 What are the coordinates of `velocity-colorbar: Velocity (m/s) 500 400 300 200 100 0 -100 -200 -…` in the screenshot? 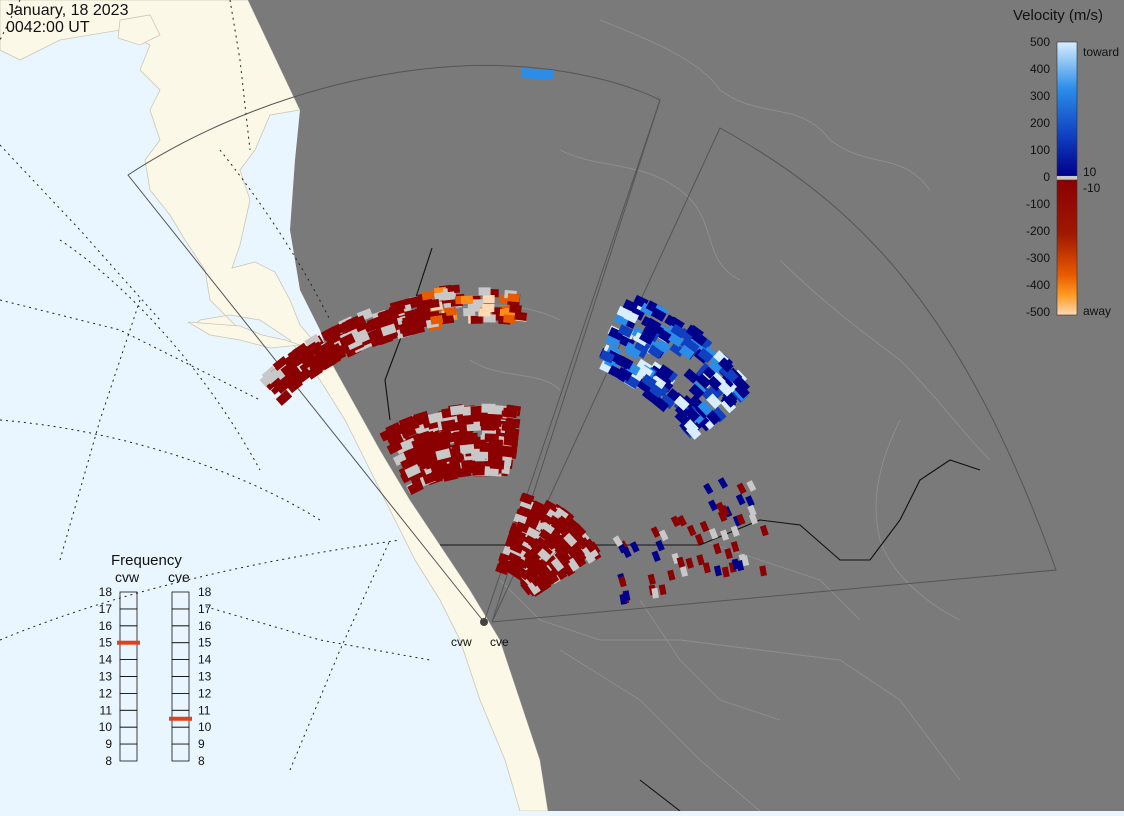 It's located at (1066, 163).